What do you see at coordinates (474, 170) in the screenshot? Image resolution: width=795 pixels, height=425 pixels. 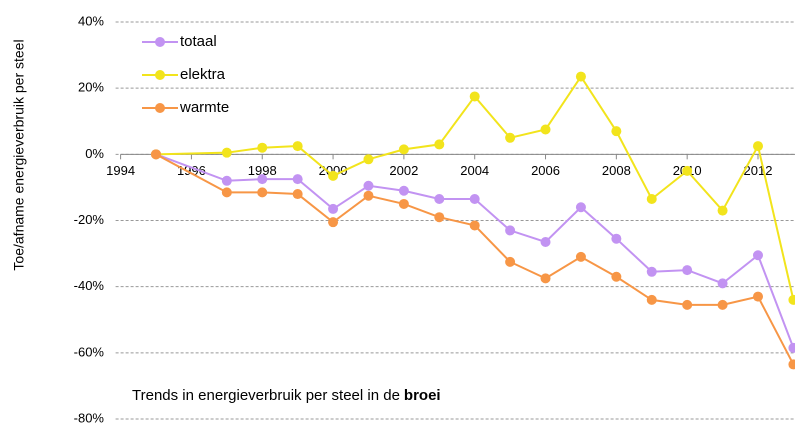 I see `x-tick-label: 2004` at bounding box center [474, 170].